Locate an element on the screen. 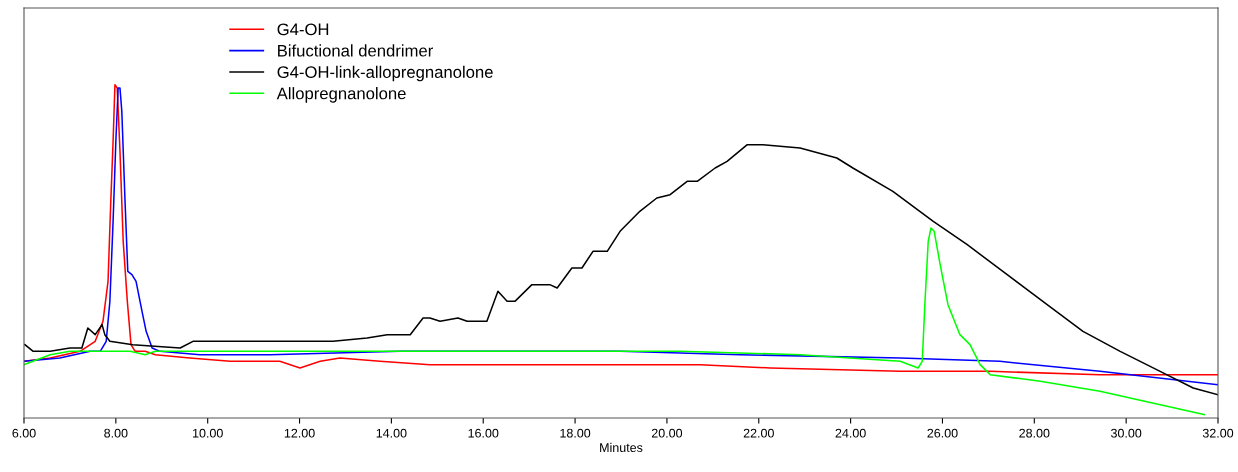 The width and height of the screenshot is (1238, 472). x-tick-label: 10.00 is located at coordinates (208, 433).